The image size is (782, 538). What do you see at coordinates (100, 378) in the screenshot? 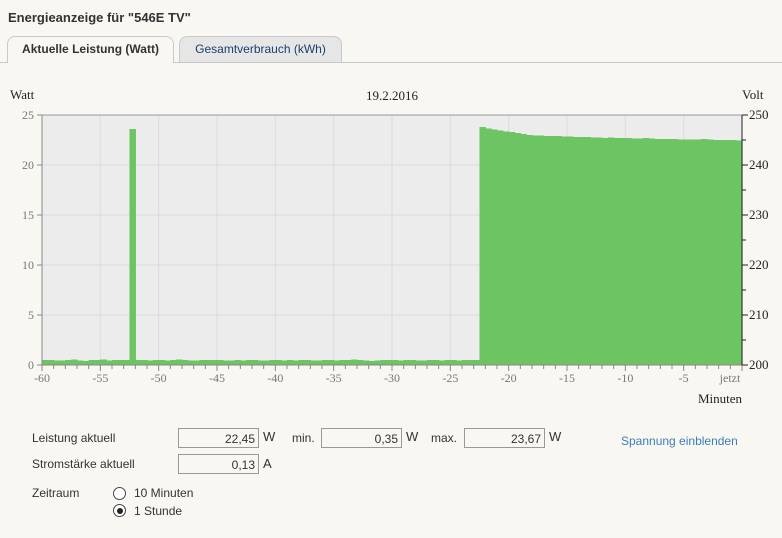
I see `x-tick-label: -55` at bounding box center [100, 378].